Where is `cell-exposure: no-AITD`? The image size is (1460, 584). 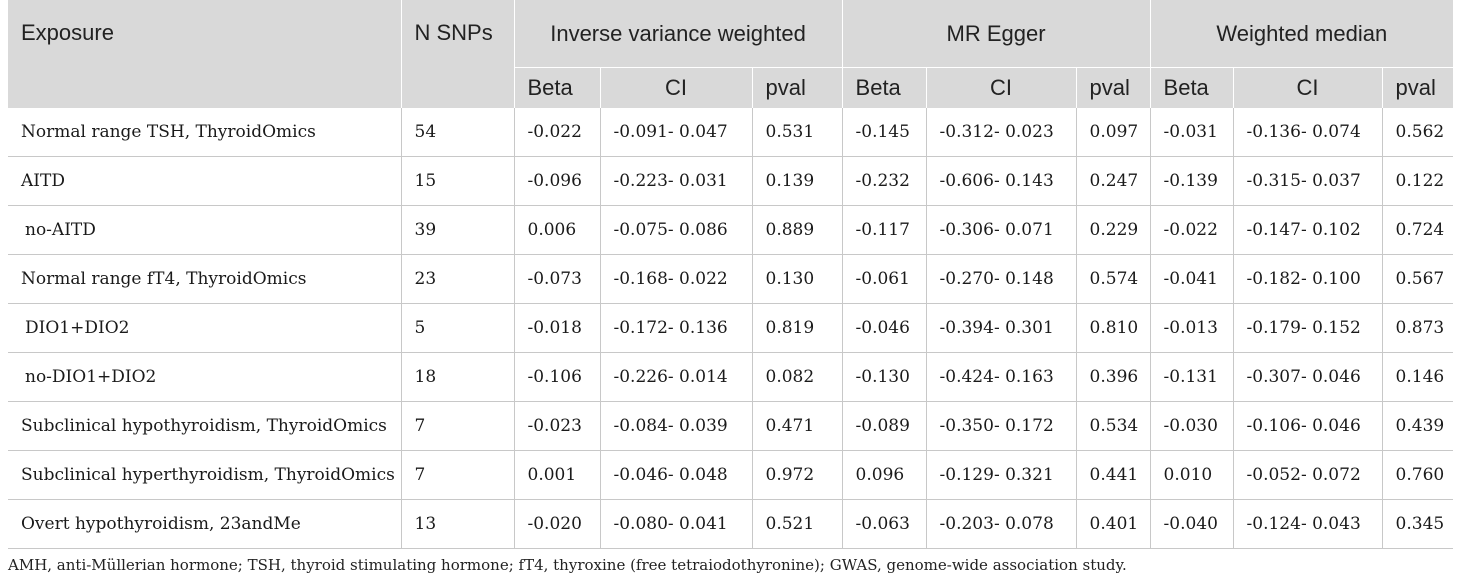
cell-exposure: no-AITD is located at coordinates (205, 230).